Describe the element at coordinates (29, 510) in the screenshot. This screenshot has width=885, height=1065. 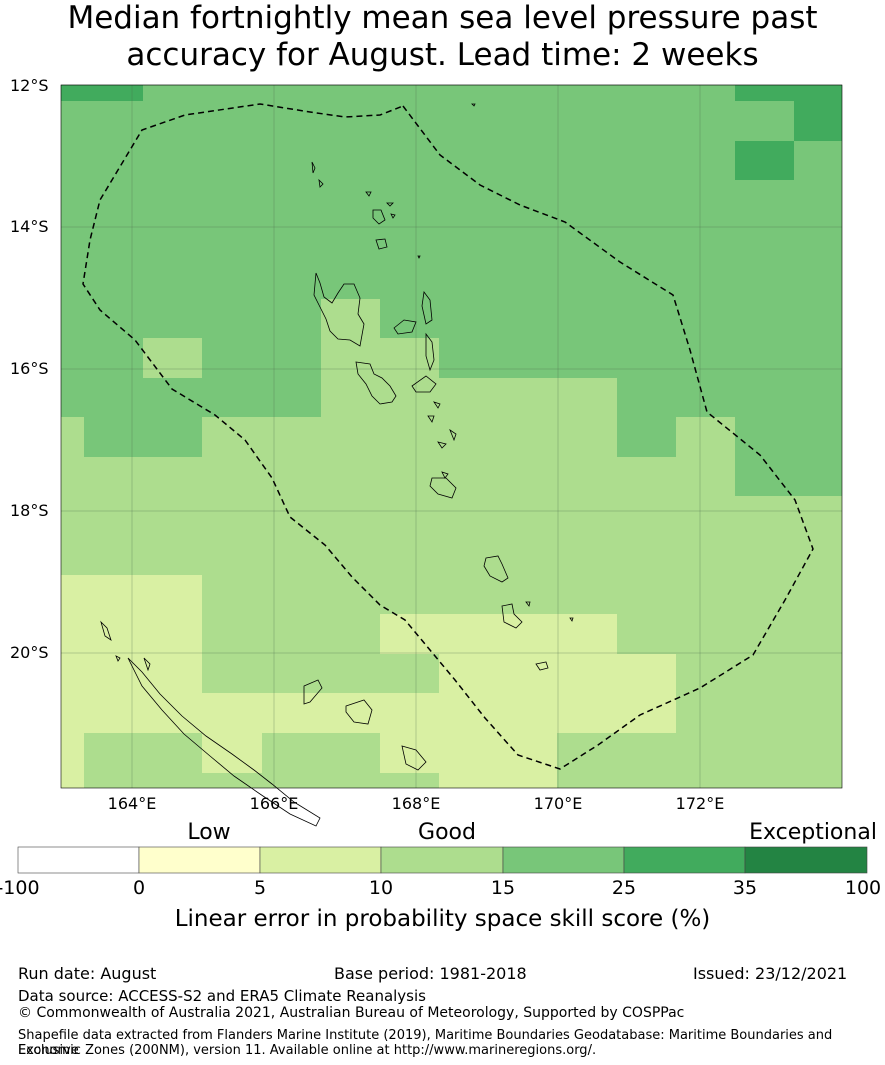
I see `lat-label: 18°S` at that location.